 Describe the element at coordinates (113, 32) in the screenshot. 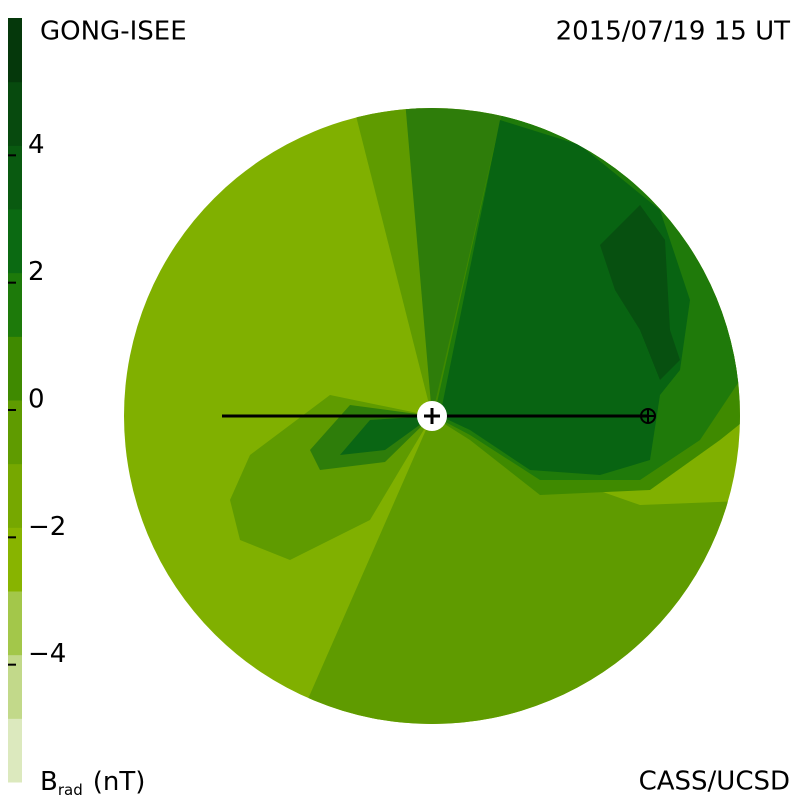

I see `source-label: GONG-ISEE` at that location.